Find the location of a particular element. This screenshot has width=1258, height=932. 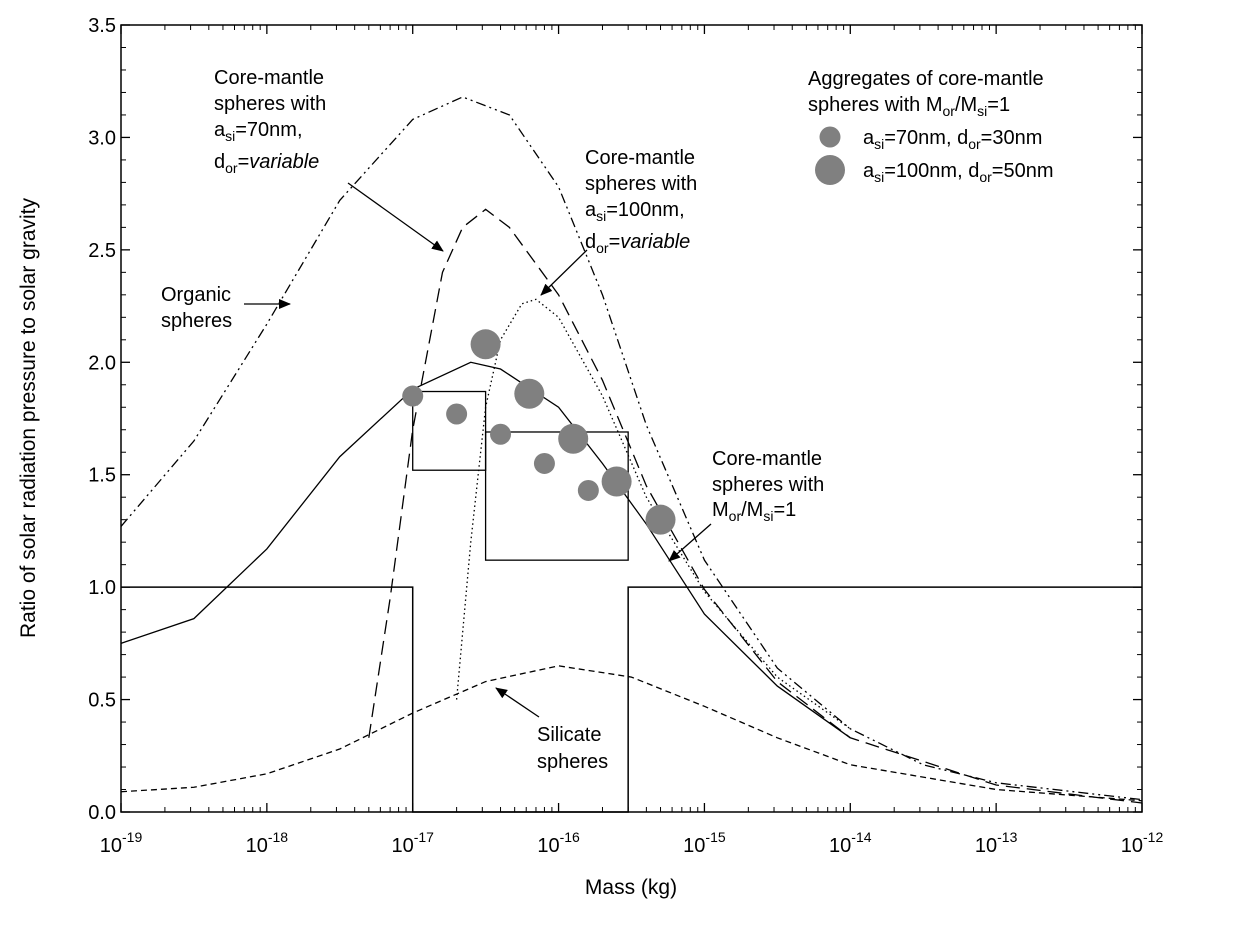

x-tick-label: 10-19 is located at coordinates (121, 843).